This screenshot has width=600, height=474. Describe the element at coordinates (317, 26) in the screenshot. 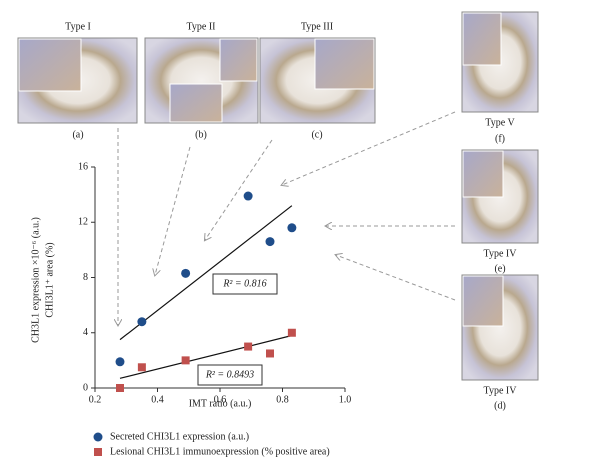

I see `panel-title: Type III` at that location.